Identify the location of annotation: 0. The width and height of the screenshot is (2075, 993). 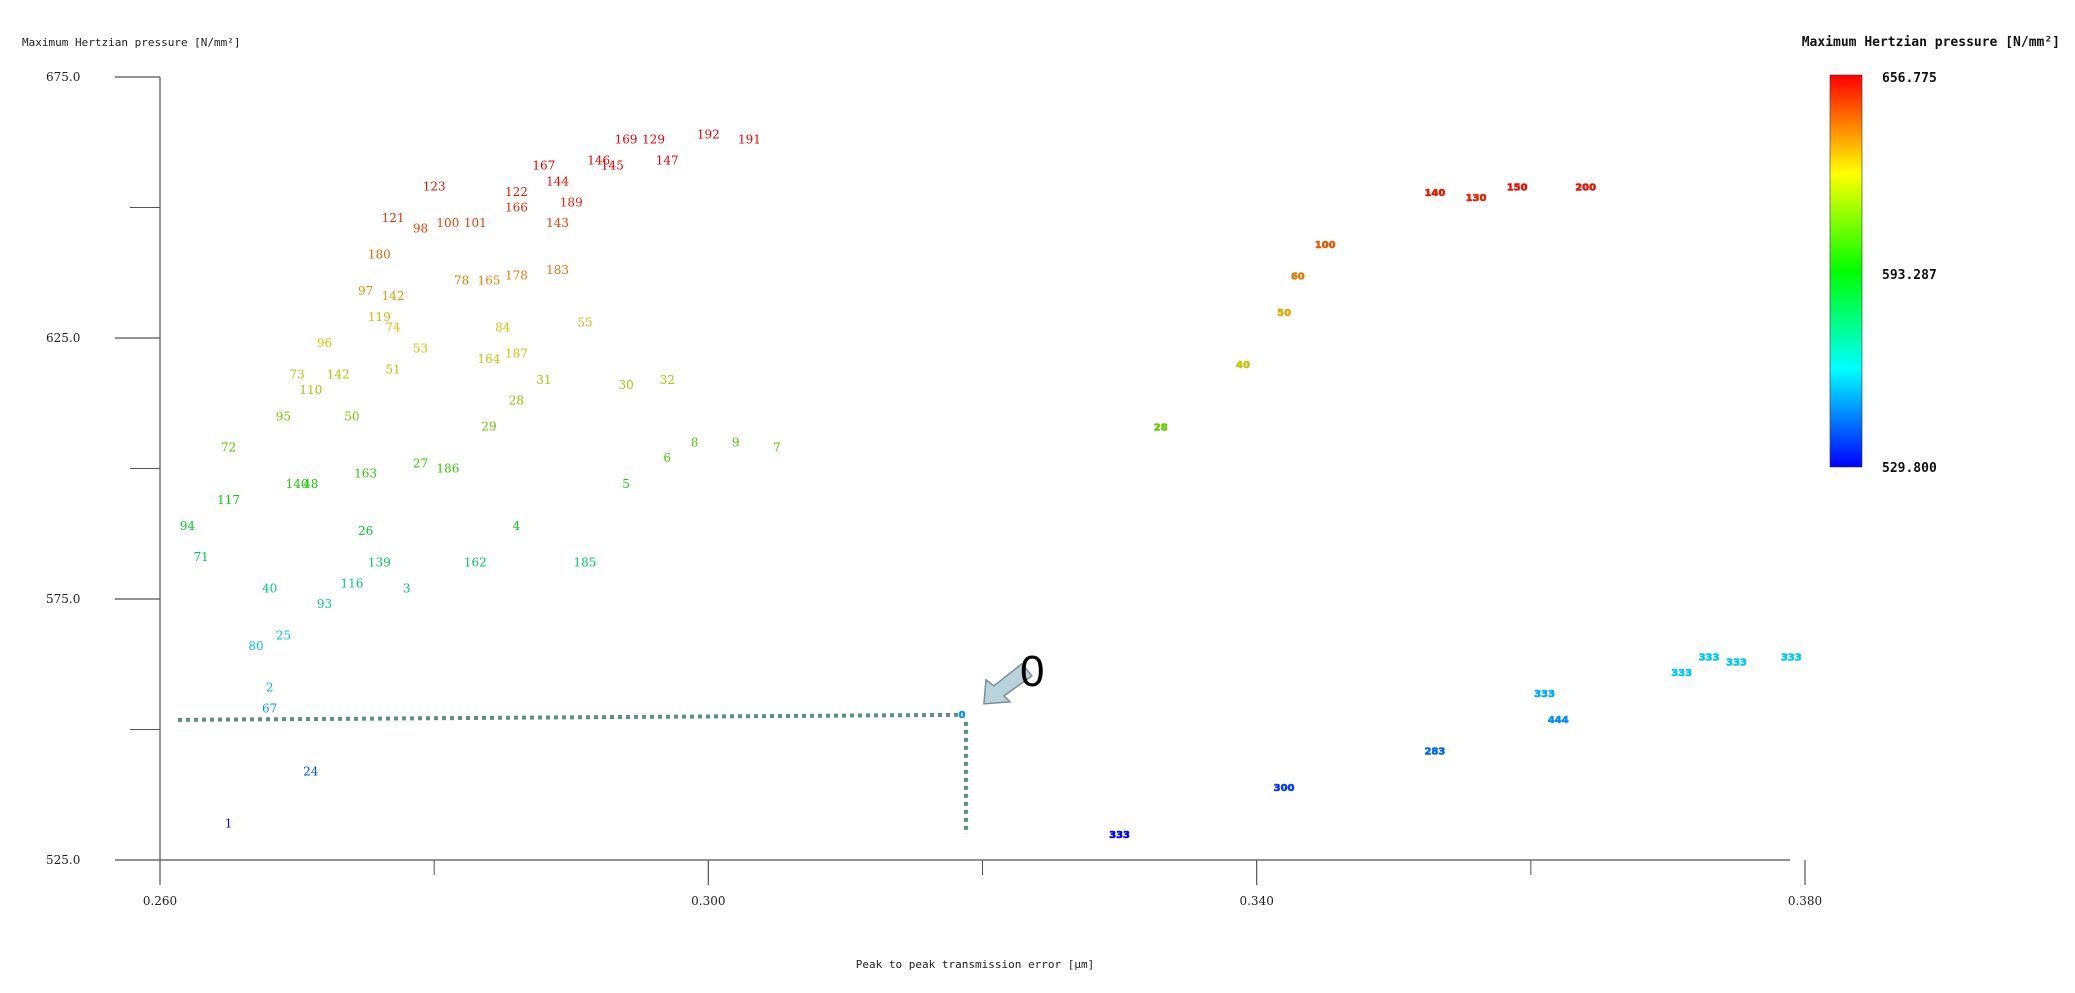
(1013, 676).